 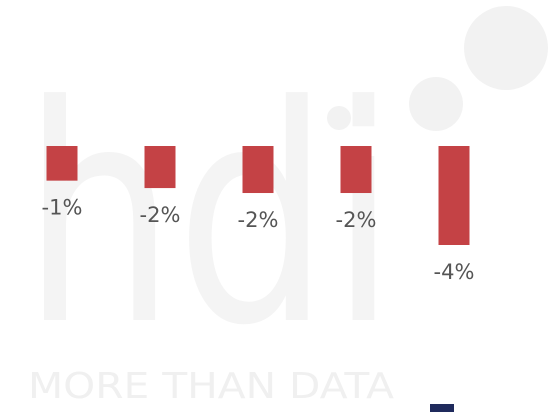 I want to click on data-label: -4%, so click(x=454, y=272).